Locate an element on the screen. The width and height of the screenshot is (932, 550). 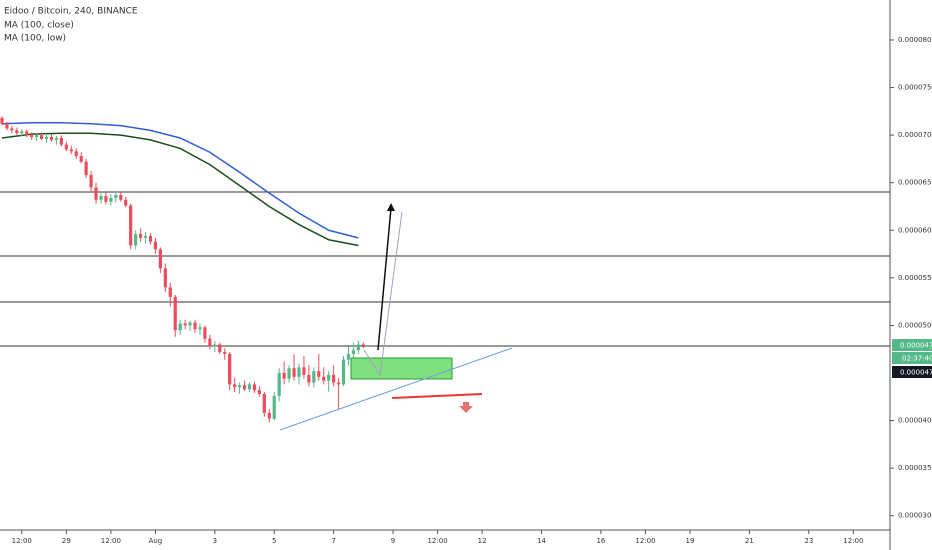
x-tick-label: Aug is located at coordinates (156, 541).